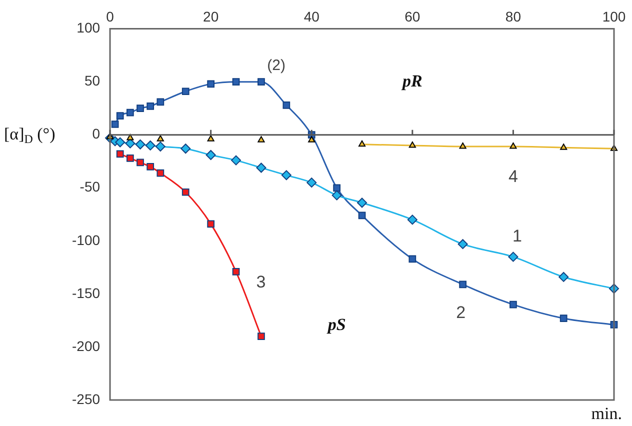  What do you see at coordinates (276, 65) in the screenshot?
I see `annotation: (2)` at bounding box center [276, 65].